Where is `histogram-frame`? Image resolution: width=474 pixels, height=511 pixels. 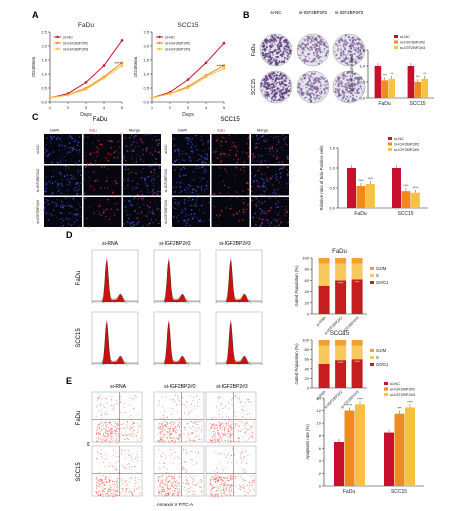 histogram-frame is located at coordinates (115, 338).